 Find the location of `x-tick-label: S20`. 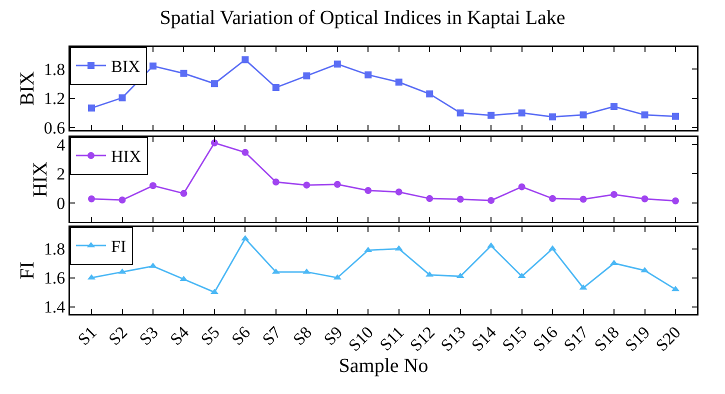

x-tick-label: S20 is located at coordinates (668, 338).